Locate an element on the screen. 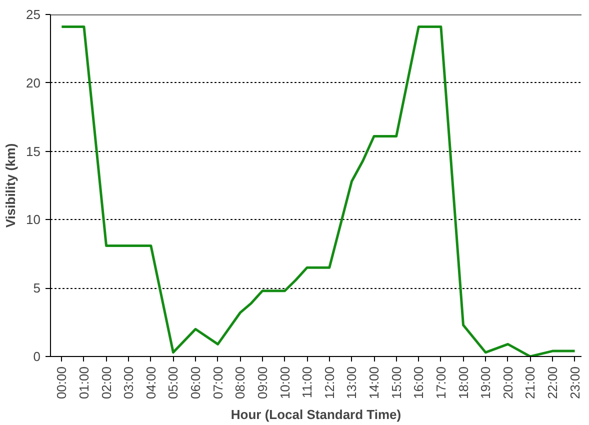 The image size is (589, 425). x-tick-label: 17:00 is located at coordinates (440, 383).